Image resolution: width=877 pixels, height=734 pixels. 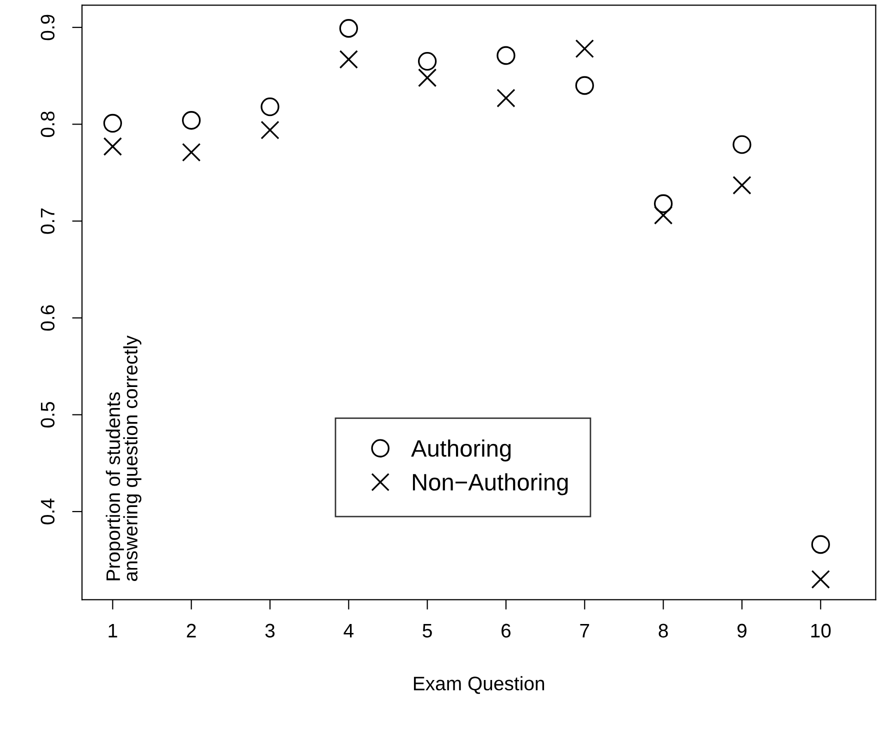 What do you see at coordinates (741, 631) in the screenshot?
I see `x-tick-label: 9` at bounding box center [741, 631].